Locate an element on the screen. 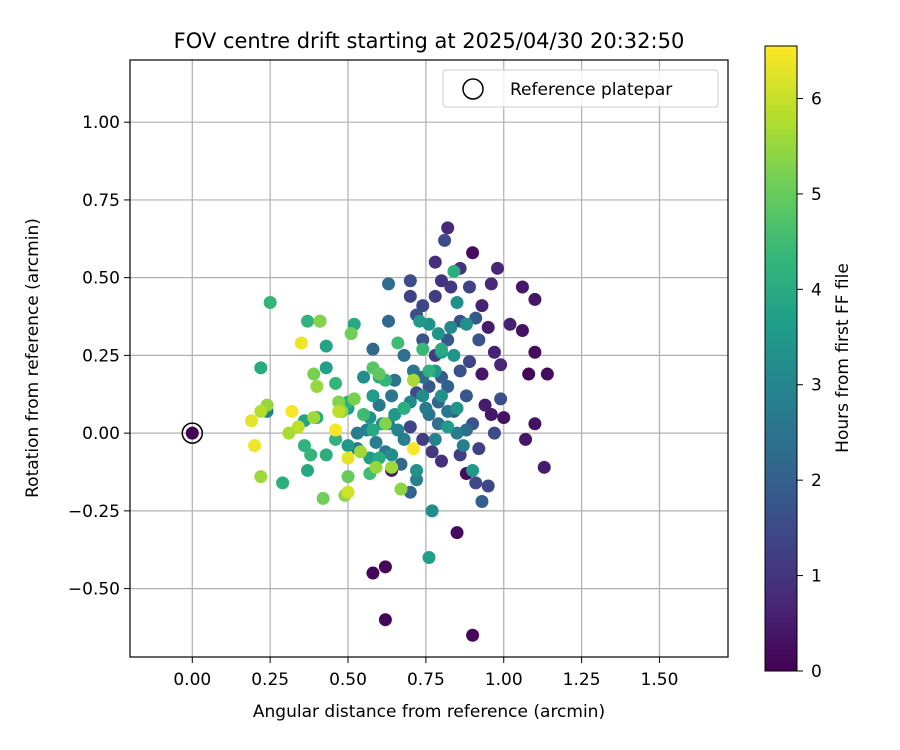  reference-platepar-marker is located at coordinates (192, 433).